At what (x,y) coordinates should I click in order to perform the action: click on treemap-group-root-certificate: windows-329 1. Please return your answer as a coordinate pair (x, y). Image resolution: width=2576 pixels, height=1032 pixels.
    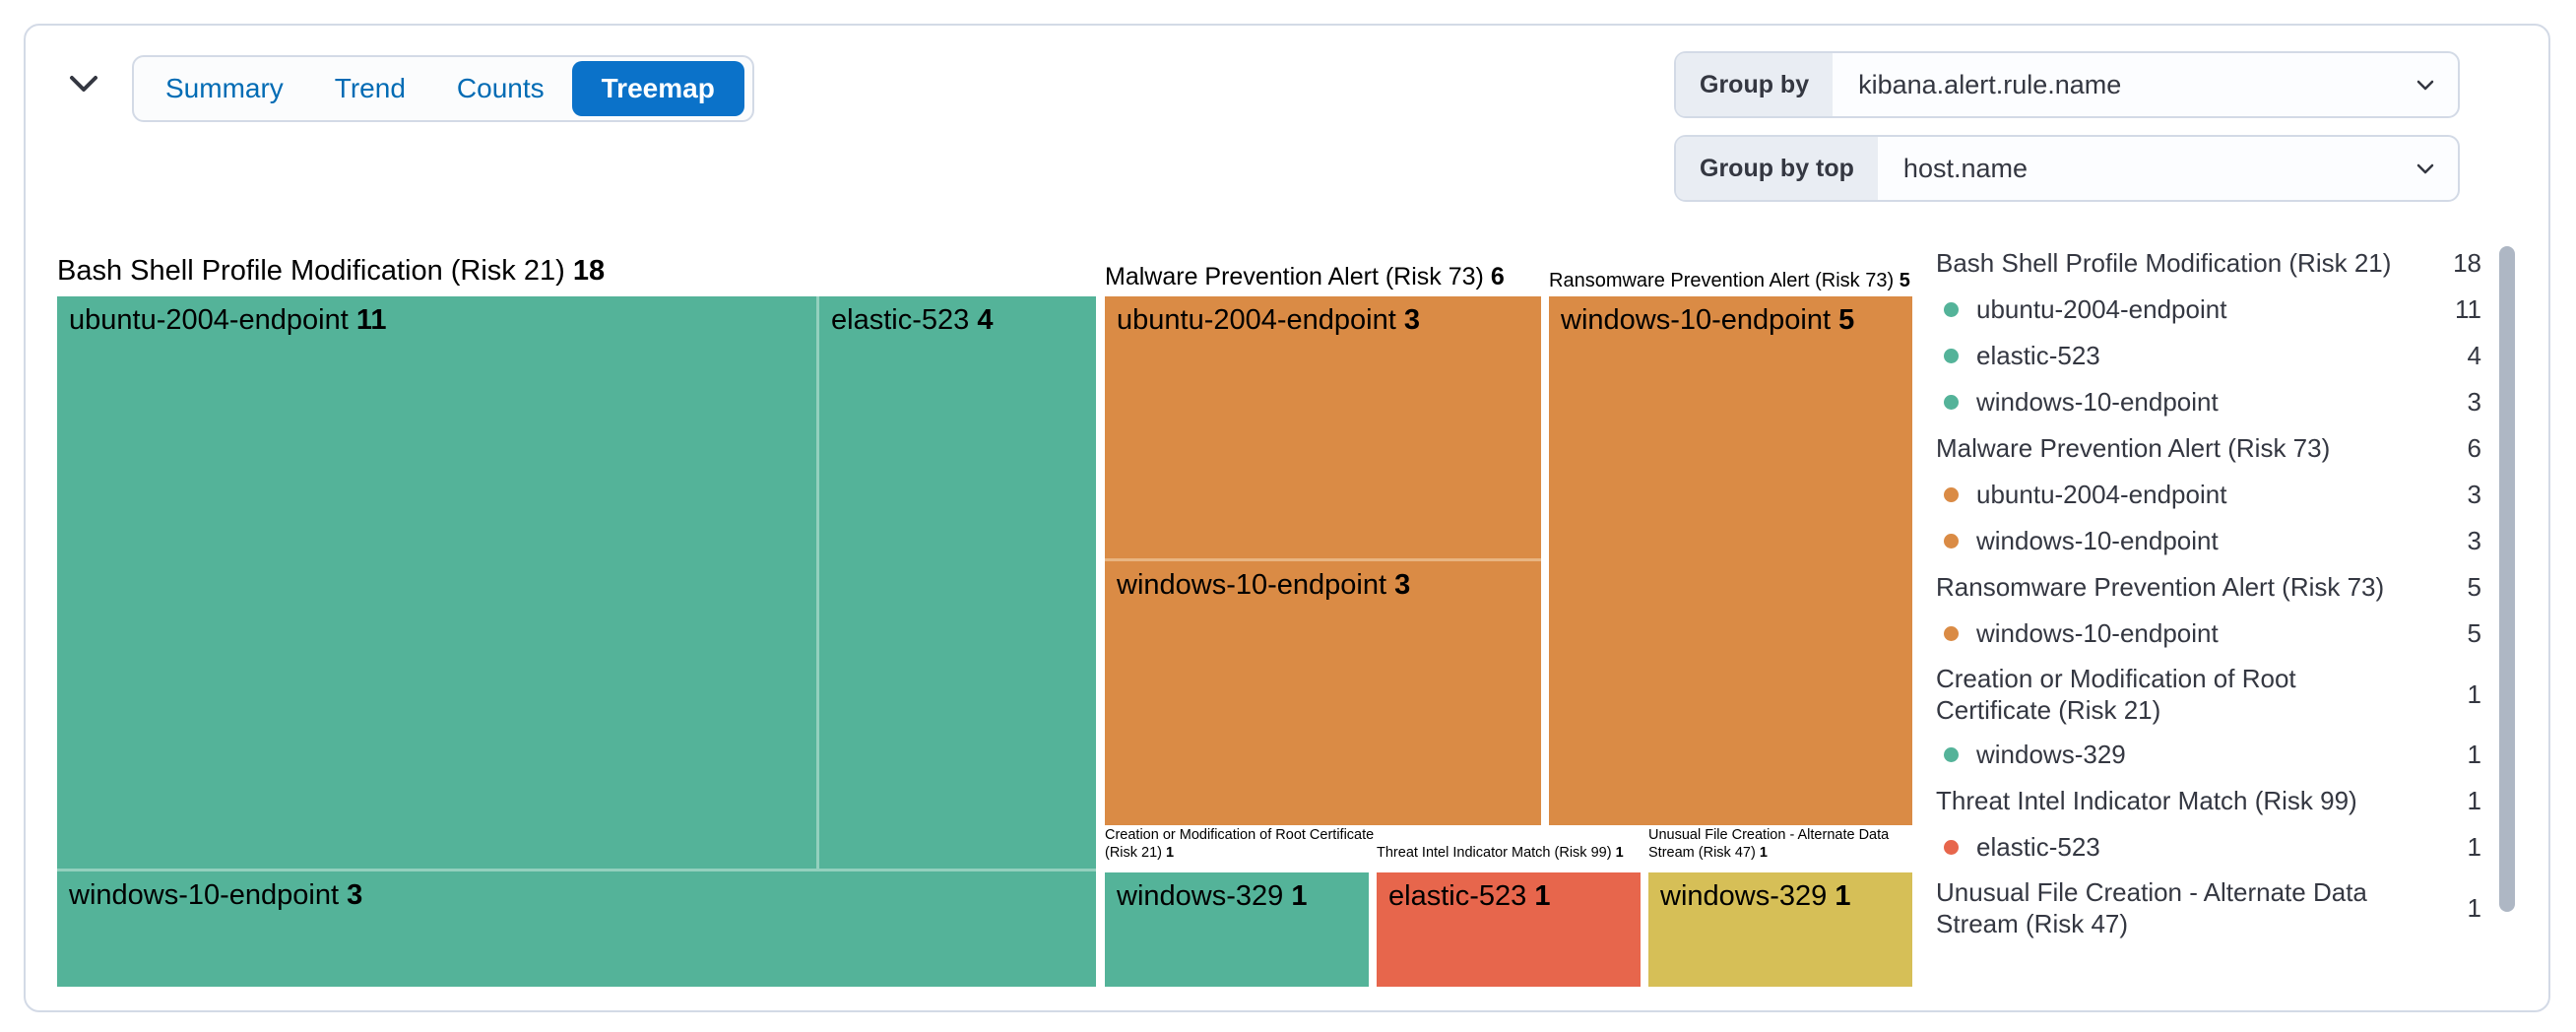
    Looking at the image, I should click on (1237, 929).